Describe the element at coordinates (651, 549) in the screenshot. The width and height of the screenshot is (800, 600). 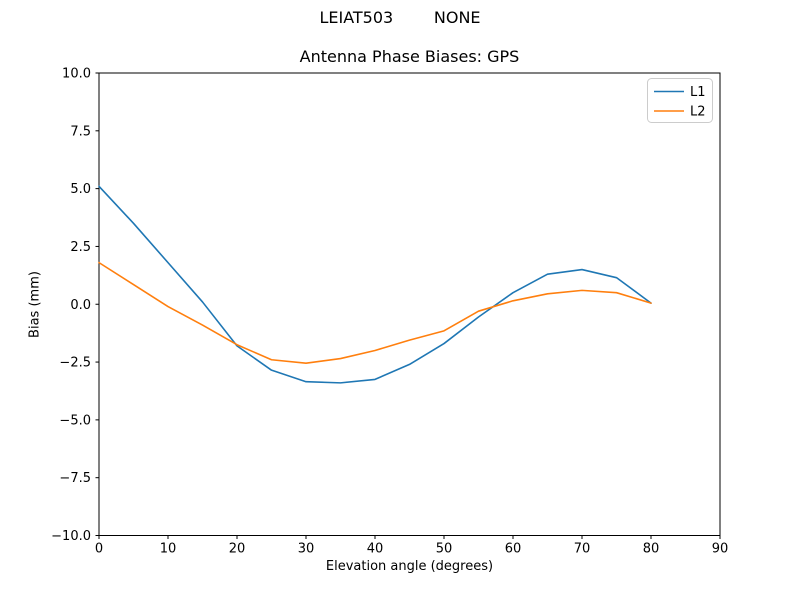
I see `x-tick-label: 80` at that location.